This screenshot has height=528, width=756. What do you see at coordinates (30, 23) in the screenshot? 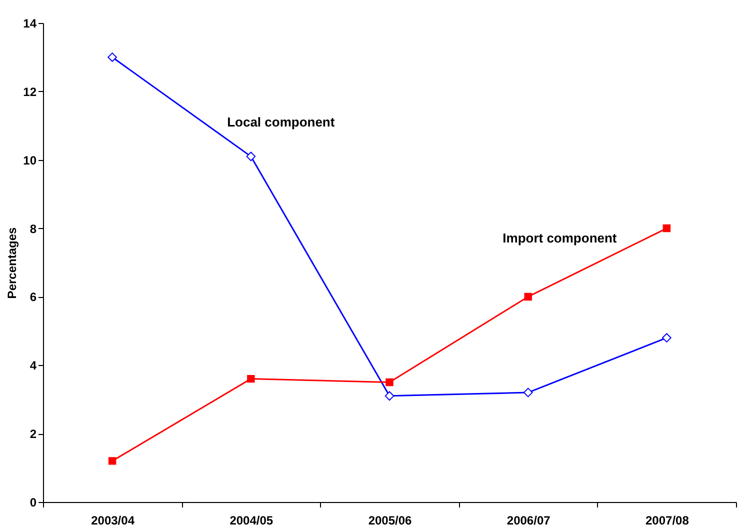
I see `y-tick-label: 14` at bounding box center [30, 23].